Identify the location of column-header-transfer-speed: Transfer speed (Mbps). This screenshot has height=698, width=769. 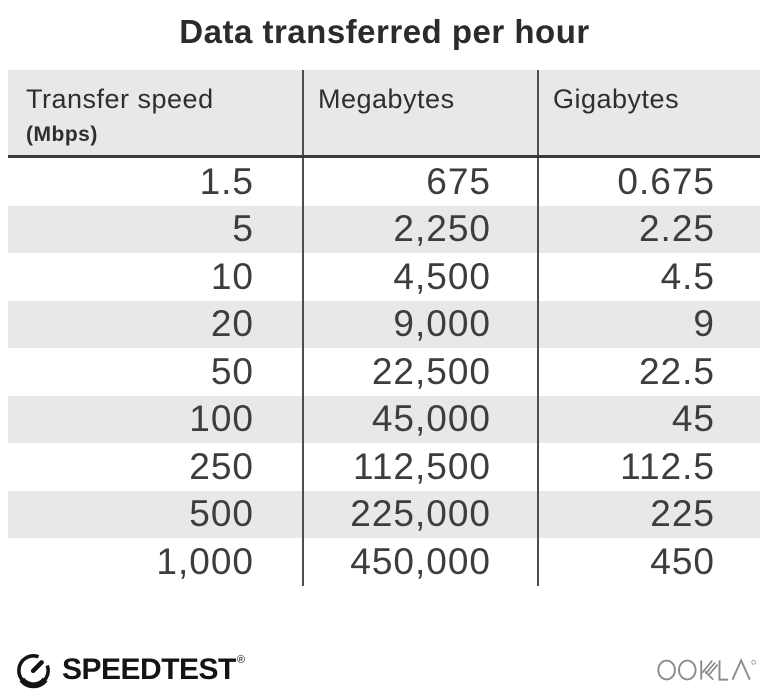
(155, 112).